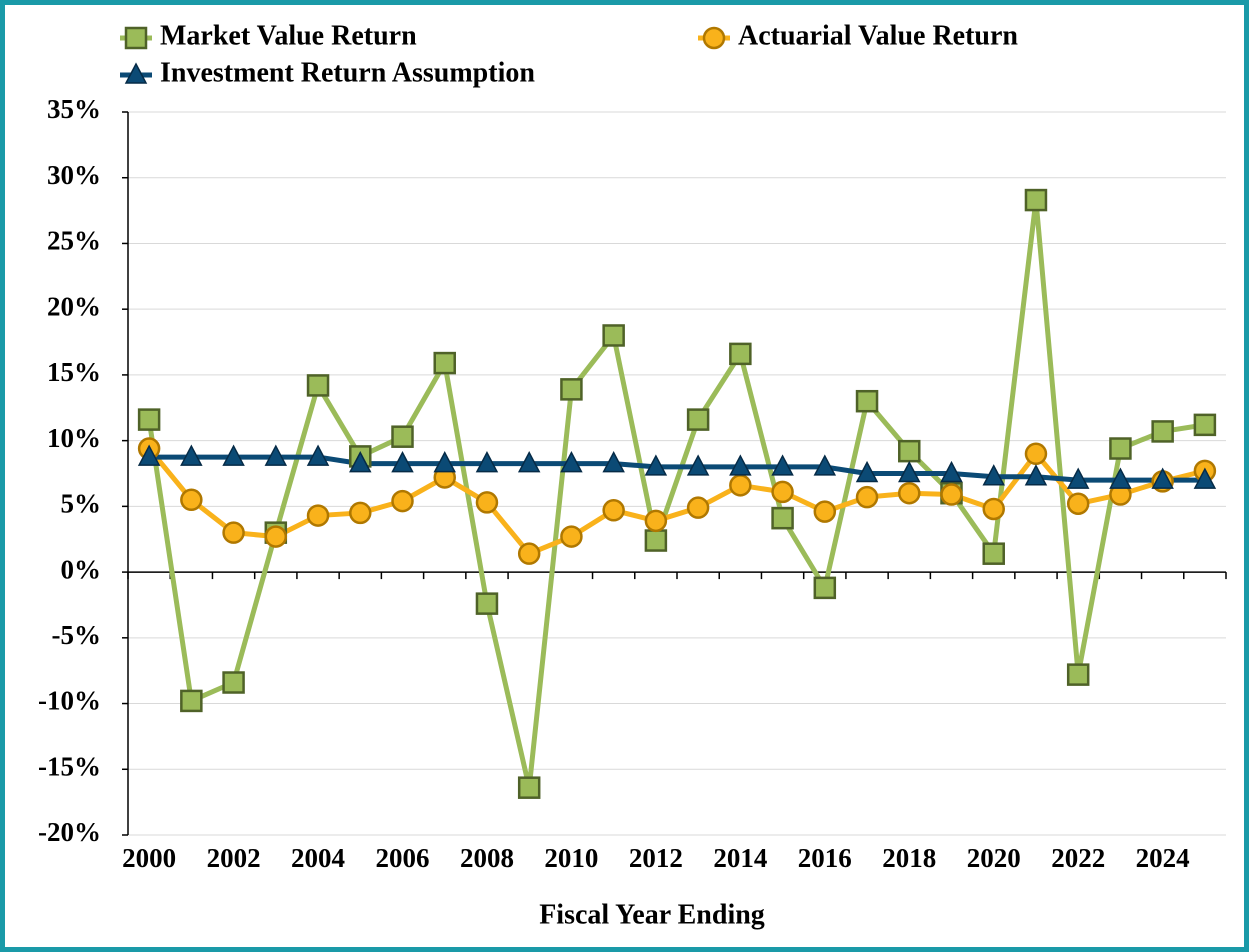 The image size is (1249, 952). Describe the element at coordinates (74, 306) in the screenshot. I see `y-tick-label: 20%` at that location.